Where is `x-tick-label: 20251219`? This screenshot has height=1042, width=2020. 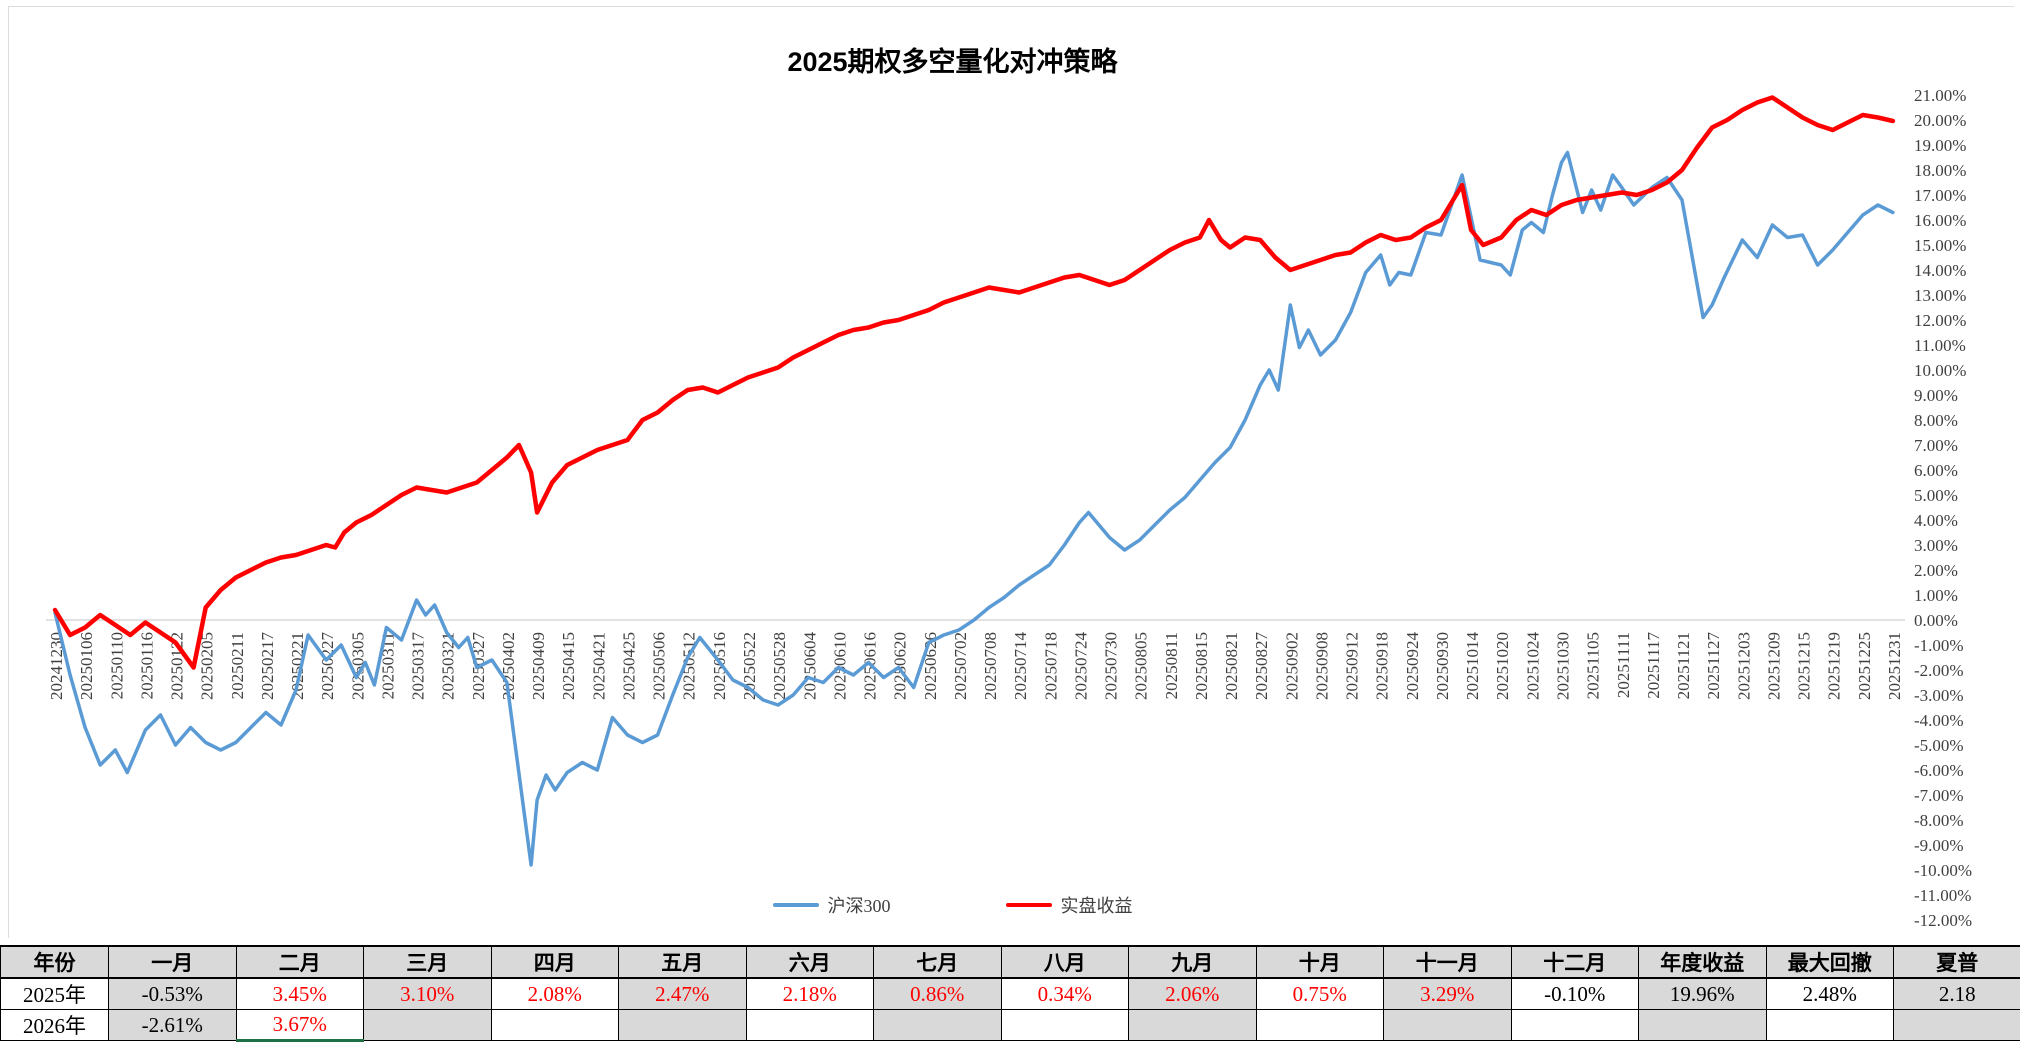
x-tick-label: 20251219 is located at coordinates (1834, 666).